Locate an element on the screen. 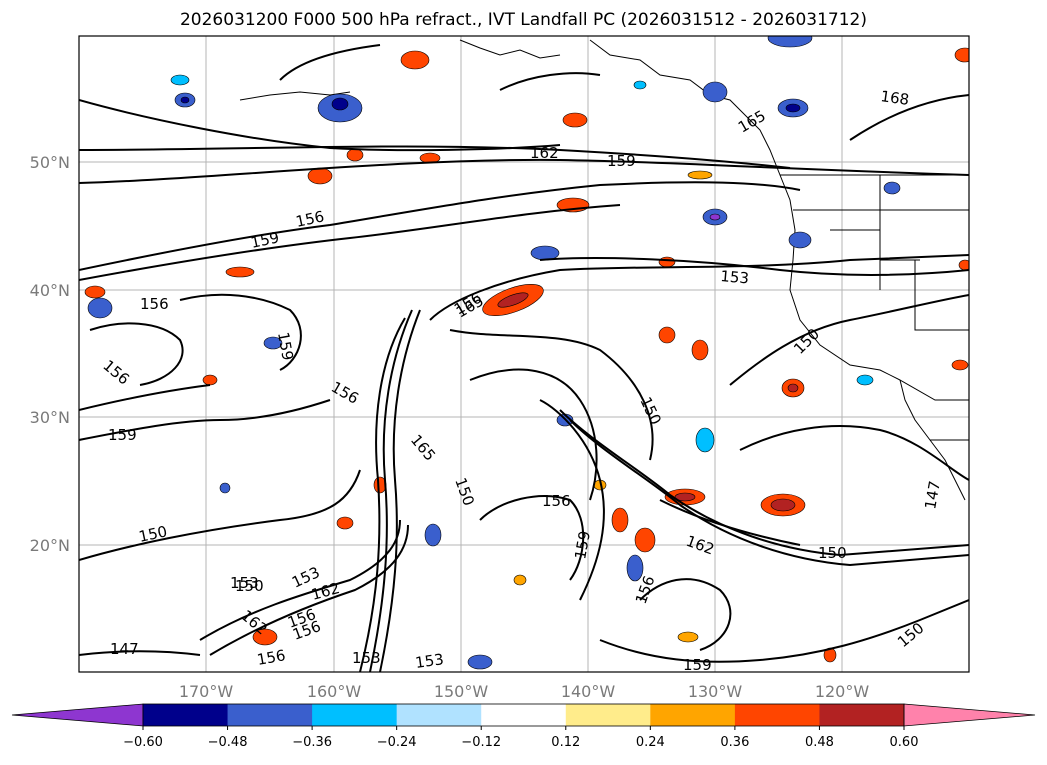 The height and width of the screenshot is (765, 1047). colorbar-tick-label: 0.12 is located at coordinates (565, 742).